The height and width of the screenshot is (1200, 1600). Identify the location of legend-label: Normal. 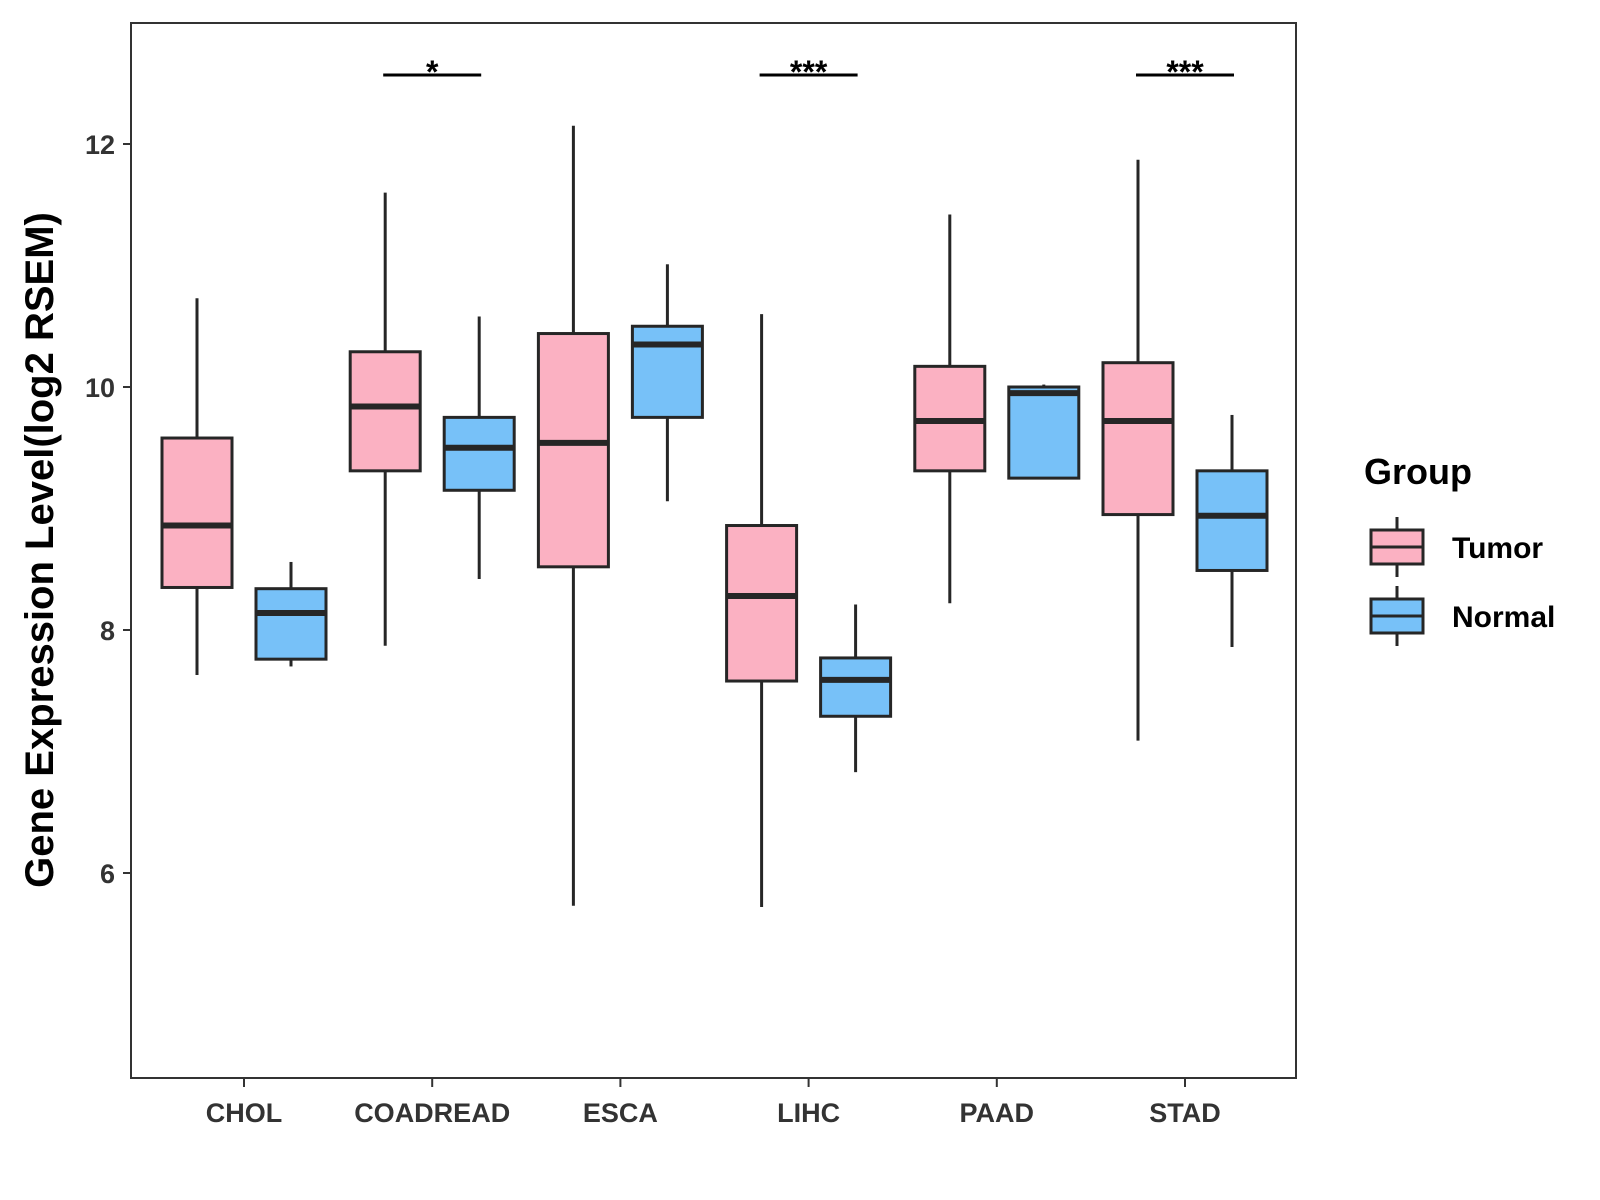
(1503, 617).